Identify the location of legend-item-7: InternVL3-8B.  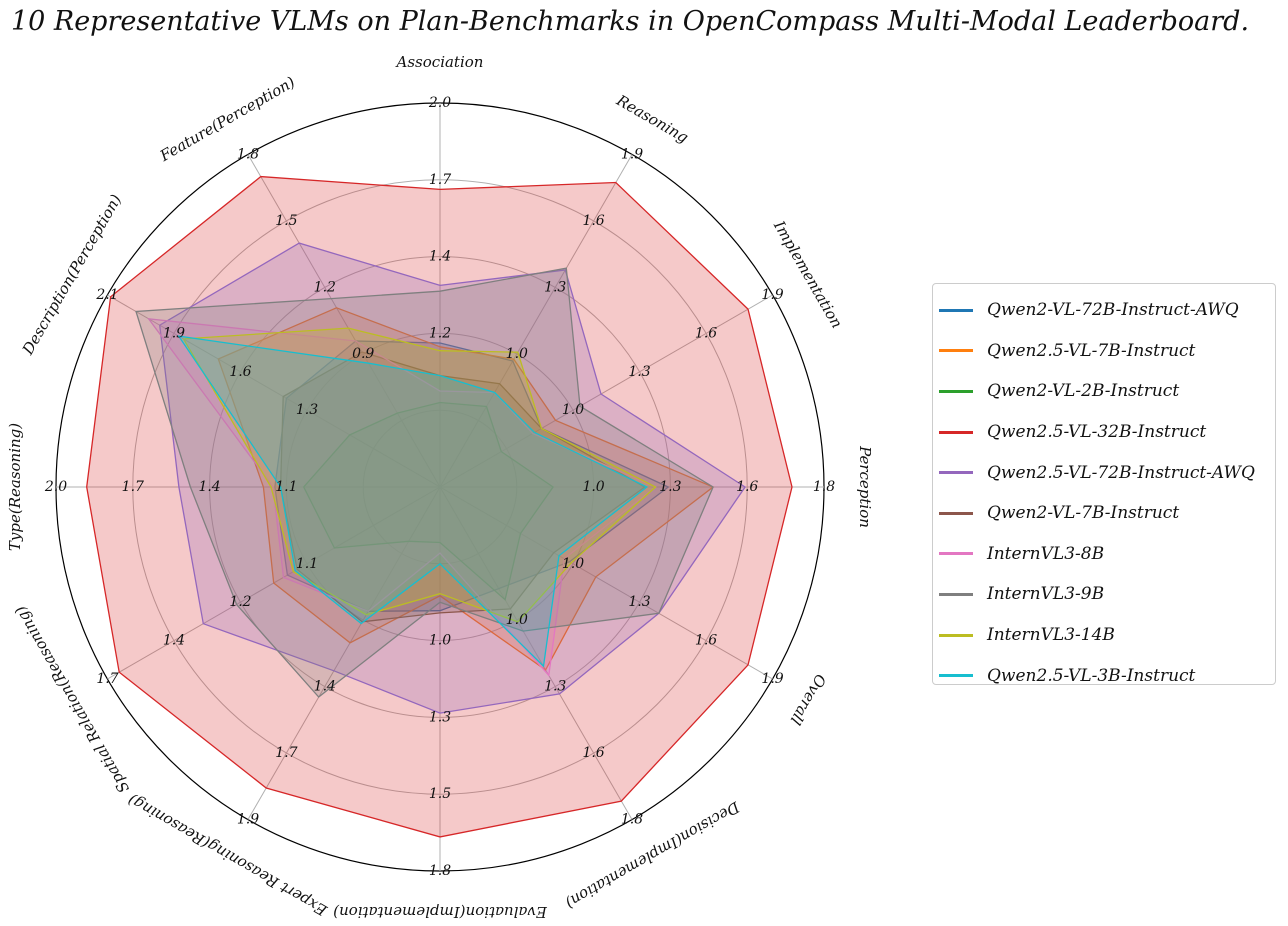
(1104, 554).